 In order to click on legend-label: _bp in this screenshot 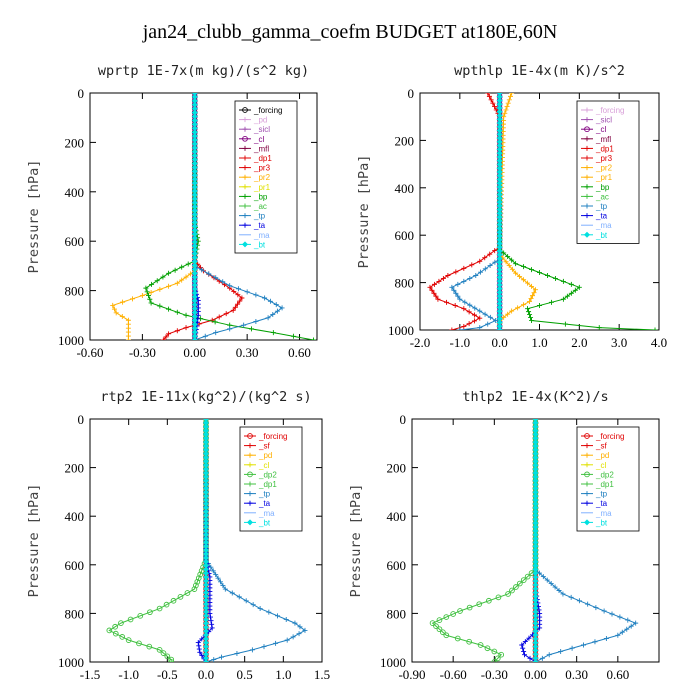, I will do `click(602, 187)`.